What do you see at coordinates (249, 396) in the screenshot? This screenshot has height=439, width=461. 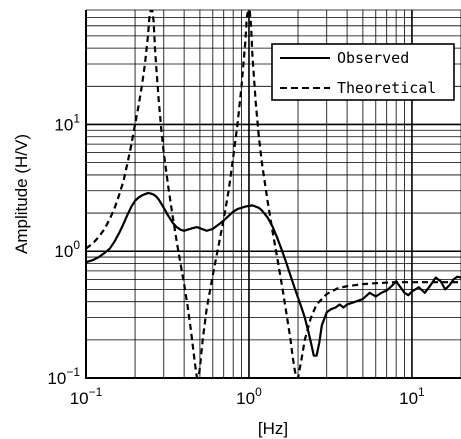 I see `x-tick-label: 10⁰` at bounding box center [249, 396].